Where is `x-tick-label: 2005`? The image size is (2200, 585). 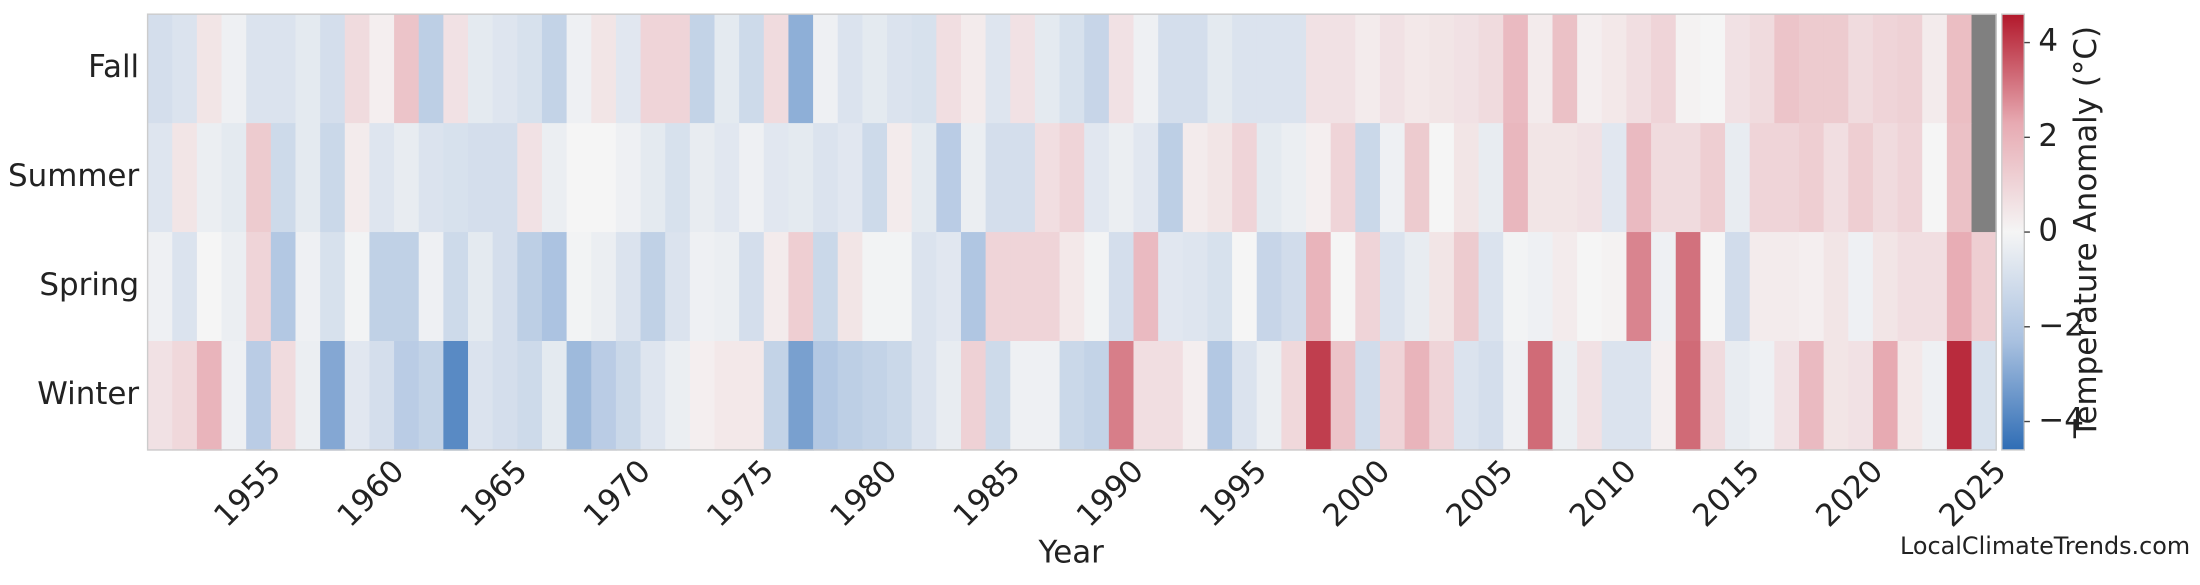 x-tick-label: 2005 is located at coordinates (1479, 493).